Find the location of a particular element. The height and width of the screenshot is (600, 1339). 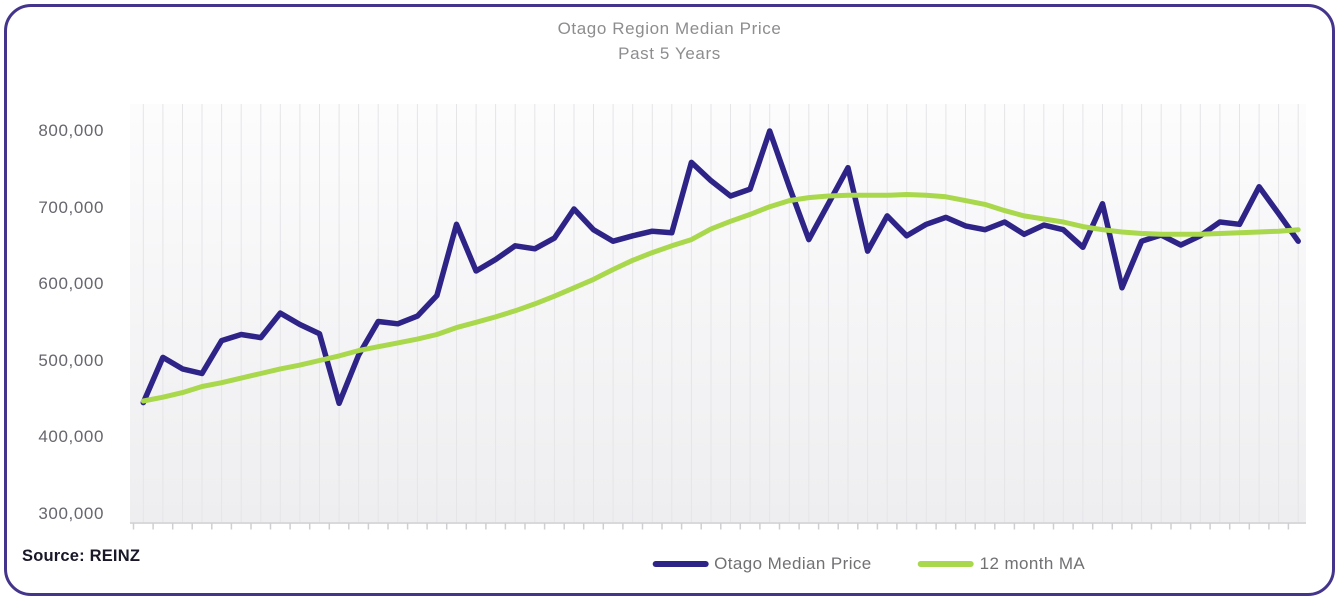

y-tick-label: 800,000 is located at coordinates (71, 130).